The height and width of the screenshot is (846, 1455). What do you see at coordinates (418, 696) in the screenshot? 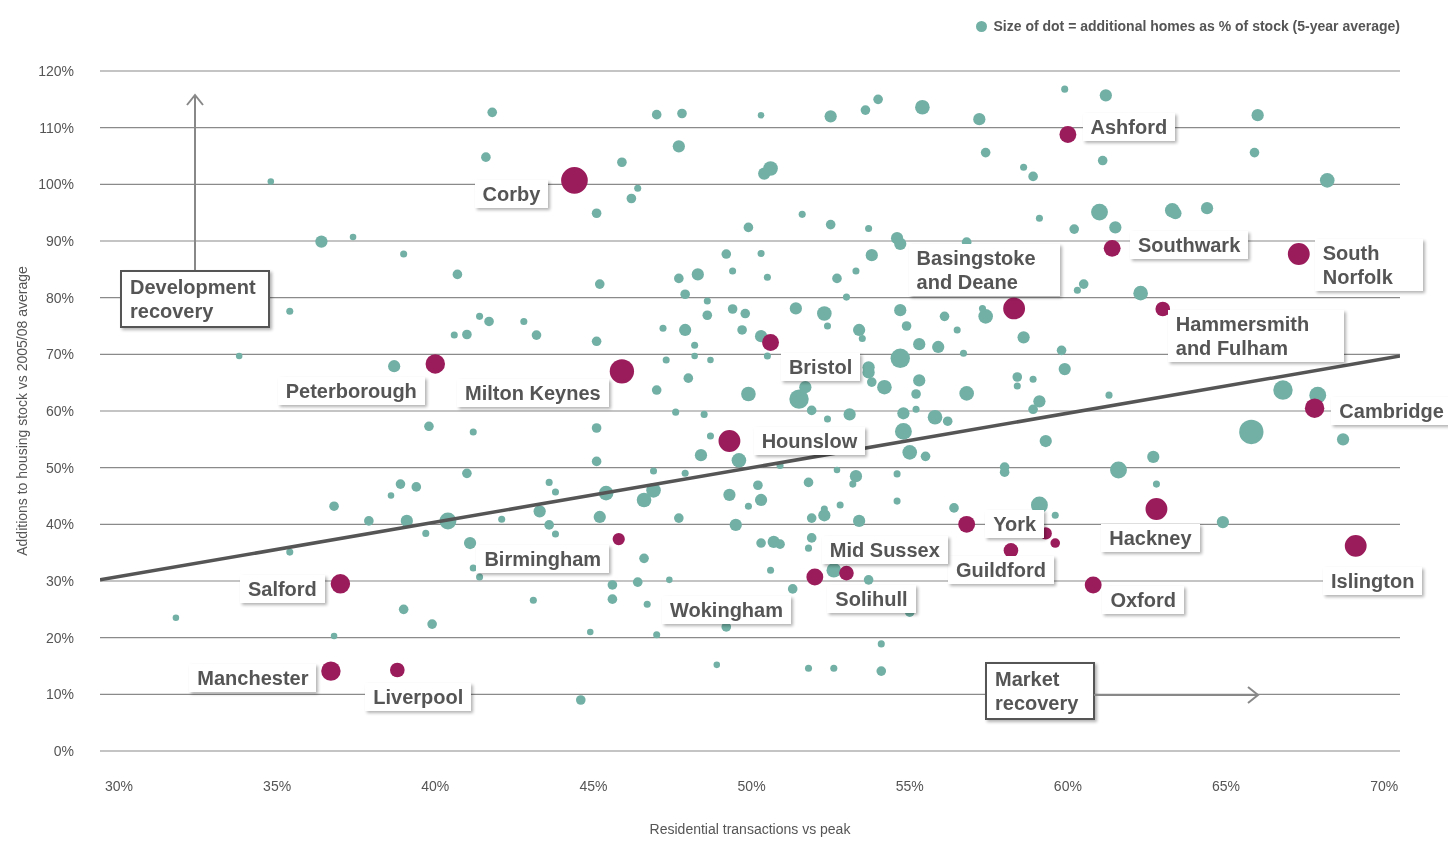
I see `annotation: Liverpool` at bounding box center [418, 696].